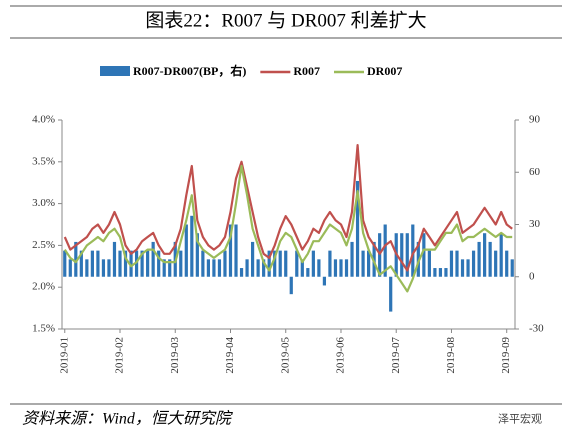 The width and height of the screenshot is (572, 444). I want to click on y-tick-label: 2.0%, so click(43, 287).